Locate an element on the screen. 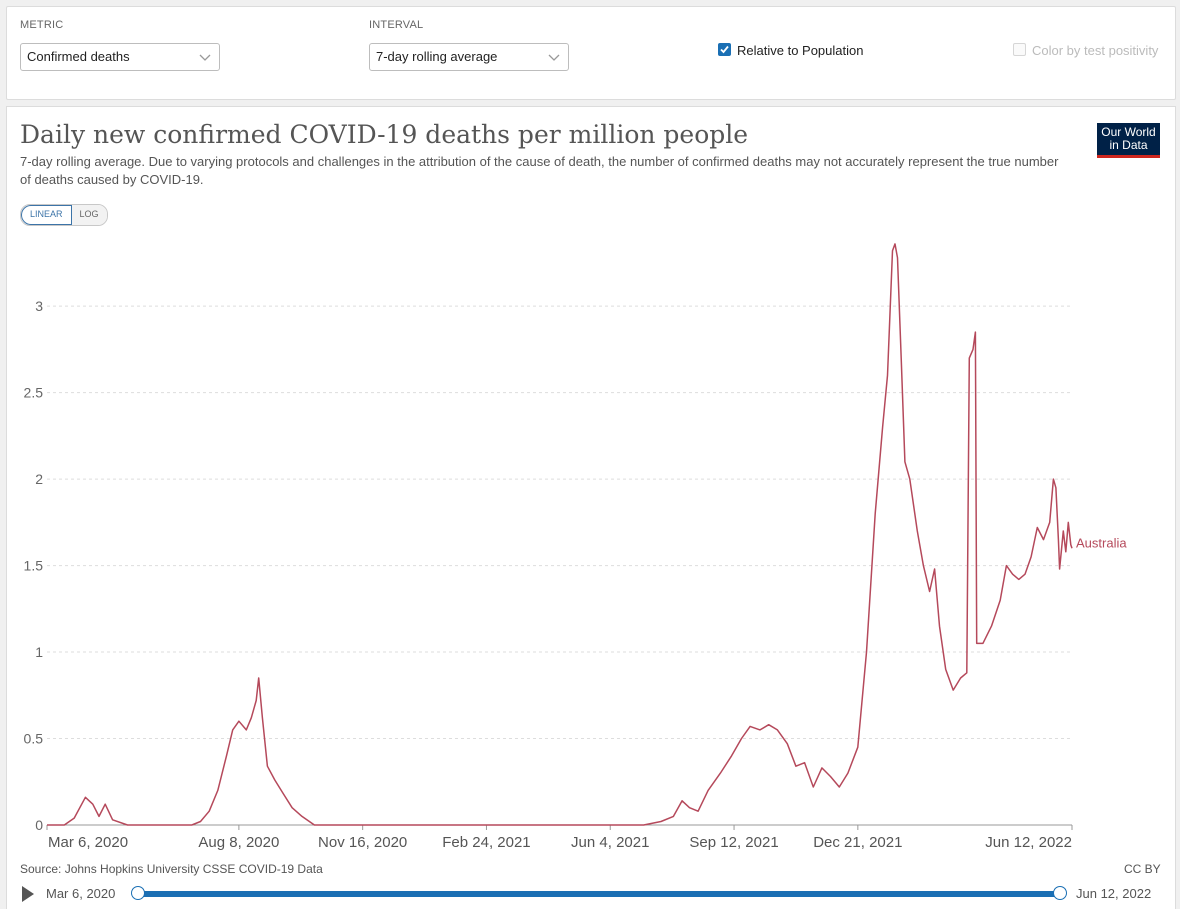 This screenshot has width=1180, height=909. x-tick-label: Mar 6, 2020 is located at coordinates (88, 842).